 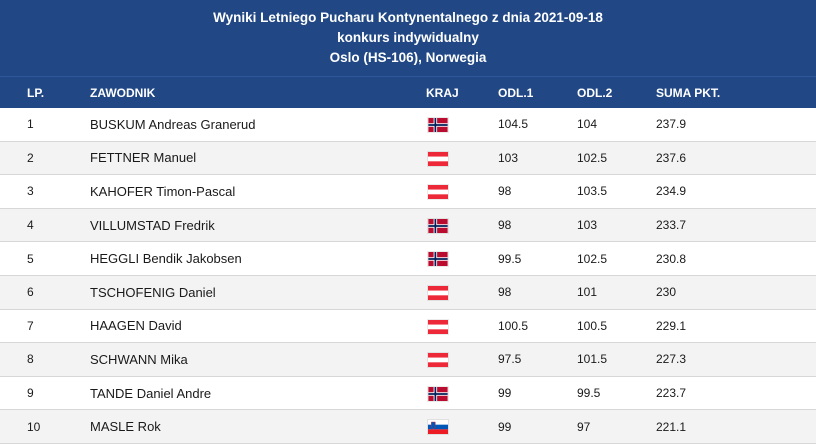 I want to click on table-row: 6 TSCHOFENIG Daniel 98 101 230, so click(x=408, y=292).